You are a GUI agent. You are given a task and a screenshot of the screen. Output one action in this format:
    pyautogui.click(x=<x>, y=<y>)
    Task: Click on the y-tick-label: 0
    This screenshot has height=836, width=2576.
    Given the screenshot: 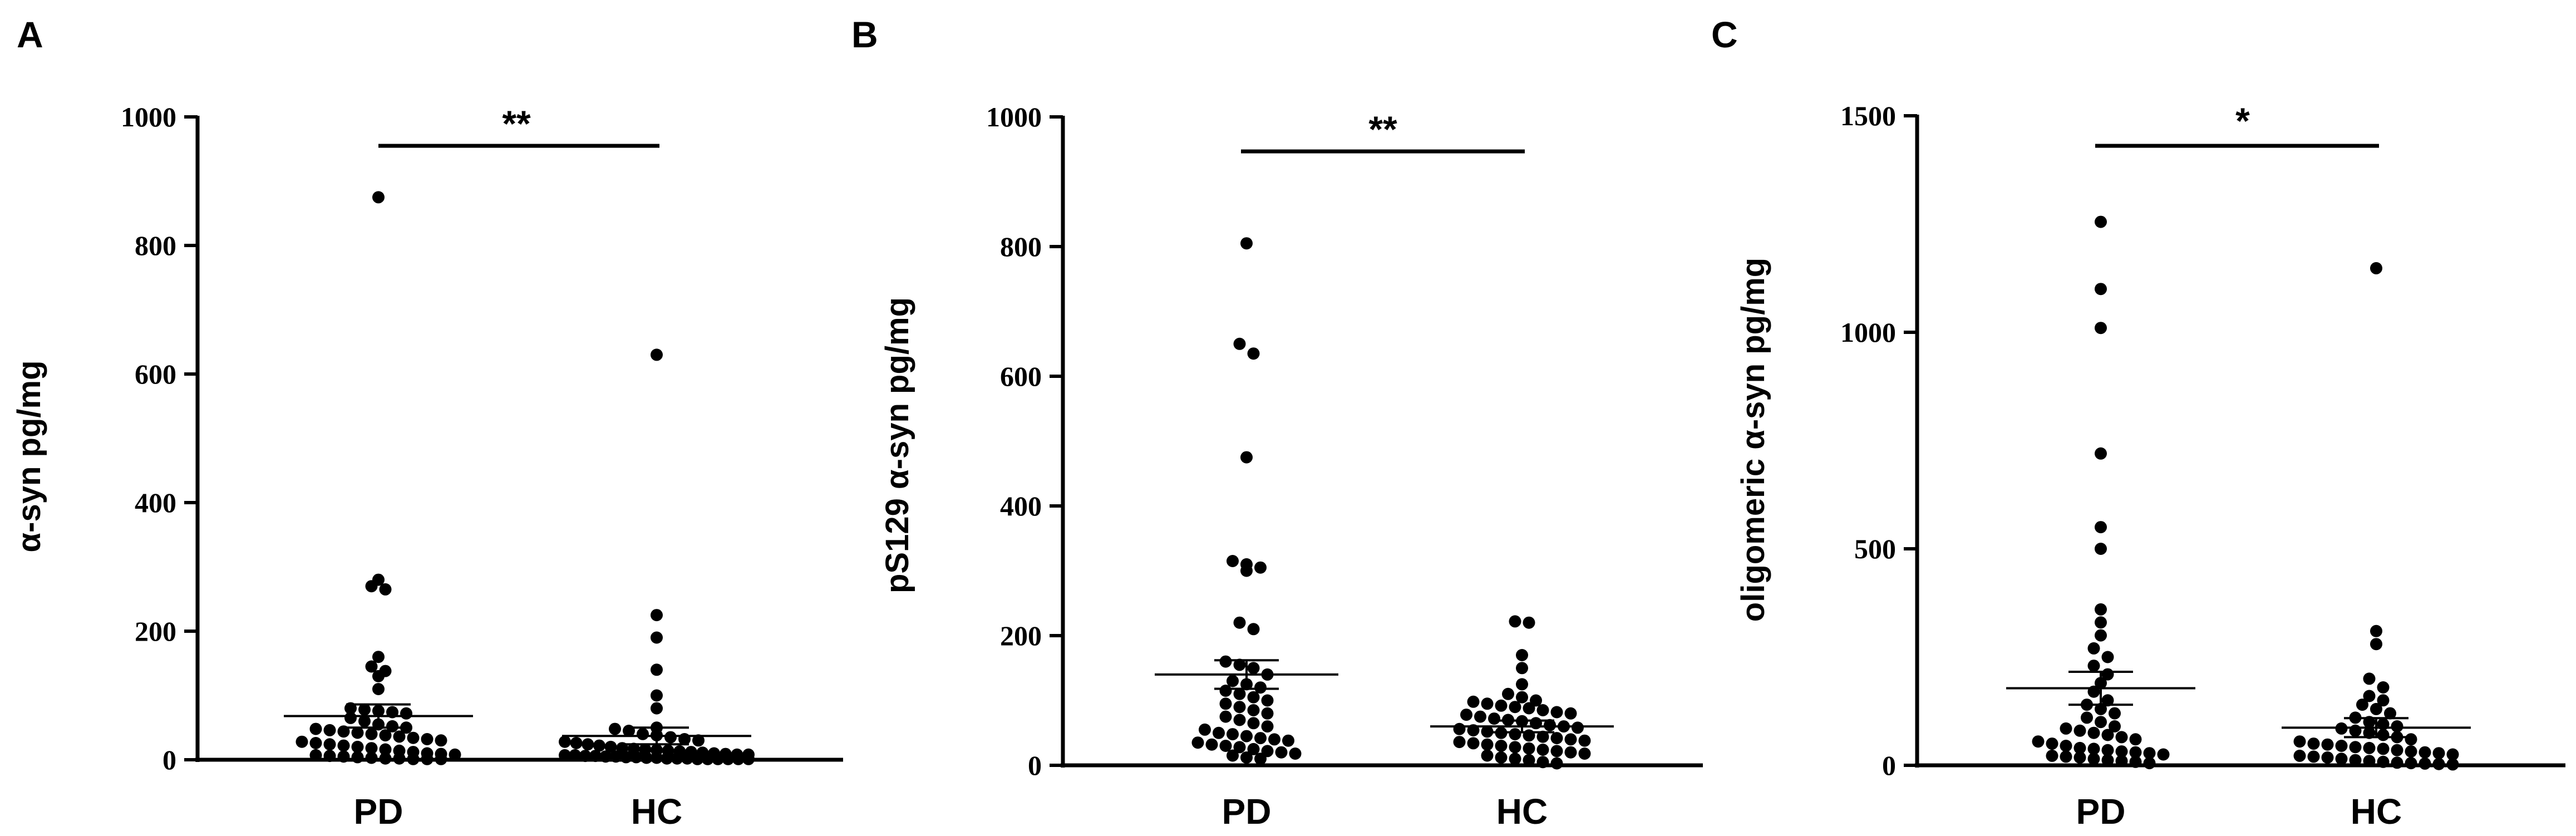 What is the action you would take?
    pyautogui.click(x=169, y=759)
    